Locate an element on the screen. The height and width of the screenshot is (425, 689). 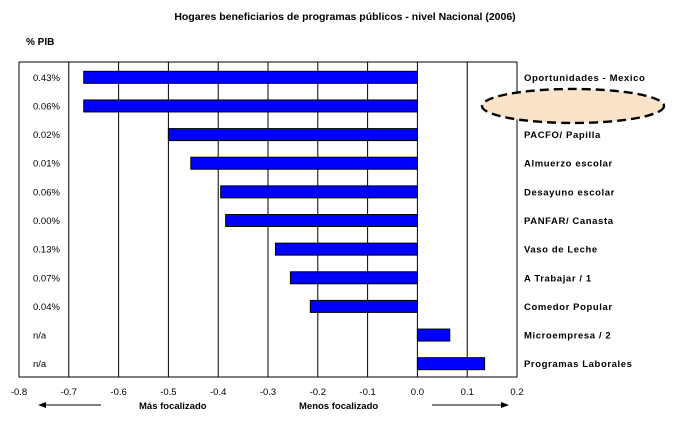
annotation-left: Más focalizado is located at coordinates (173, 406).